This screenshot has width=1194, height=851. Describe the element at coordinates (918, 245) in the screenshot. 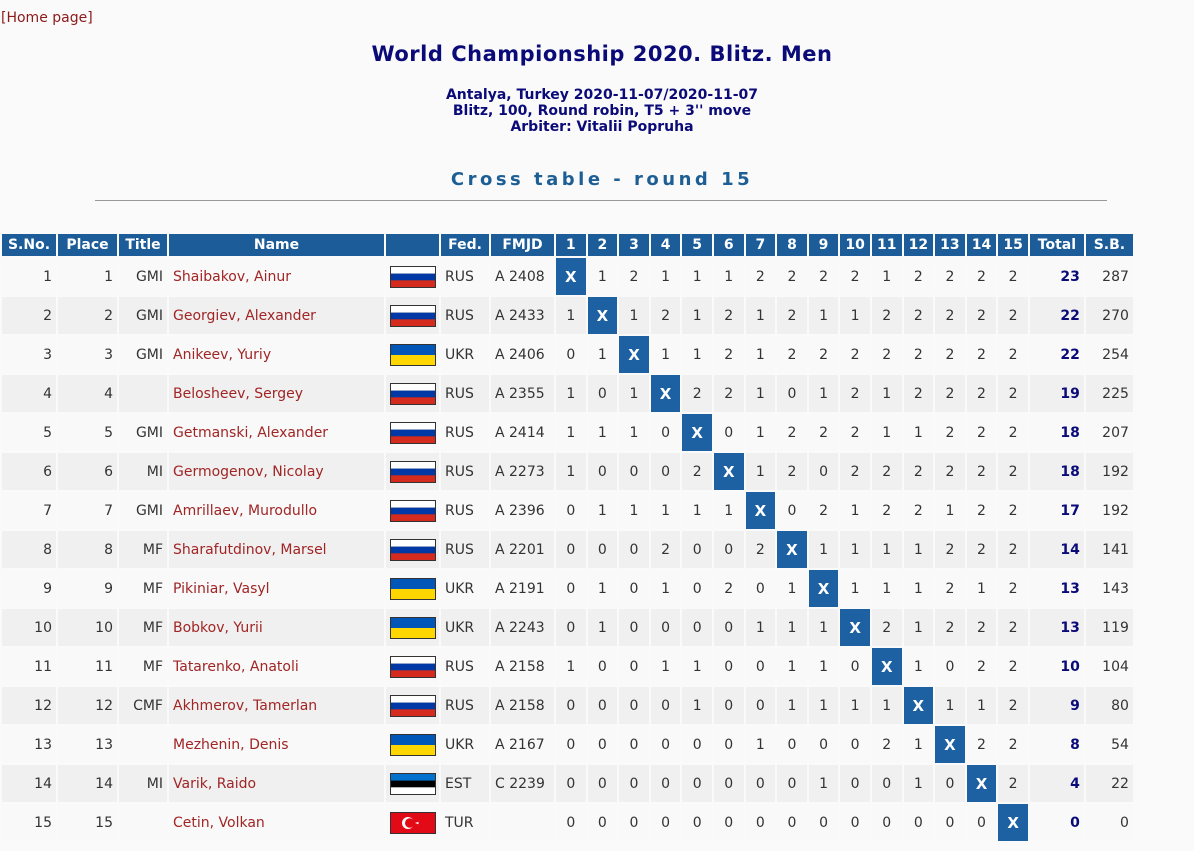

I see `column-header: 12` at that location.